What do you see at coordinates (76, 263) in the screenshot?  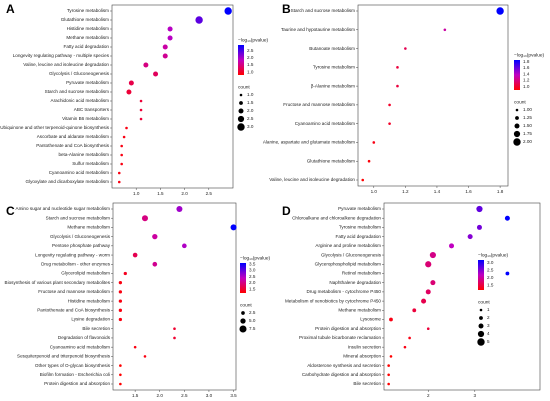 I see `y-tick-label: Drug metabolism - other enzymes` at bounding box center [76, 263].